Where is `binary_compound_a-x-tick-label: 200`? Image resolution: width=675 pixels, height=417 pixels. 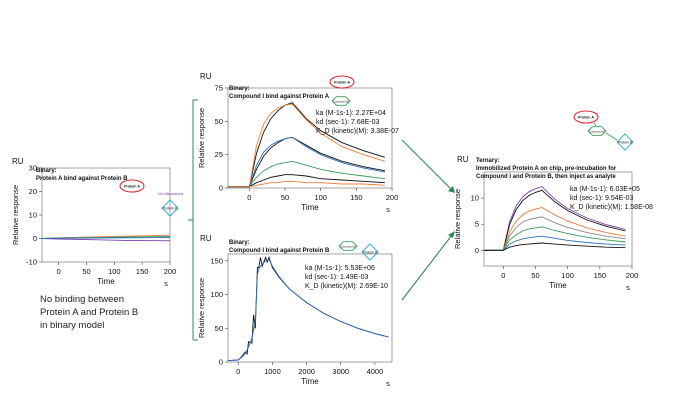
binary_compound_a-x-tick-label: 200 is located at coordinates (392, 197).